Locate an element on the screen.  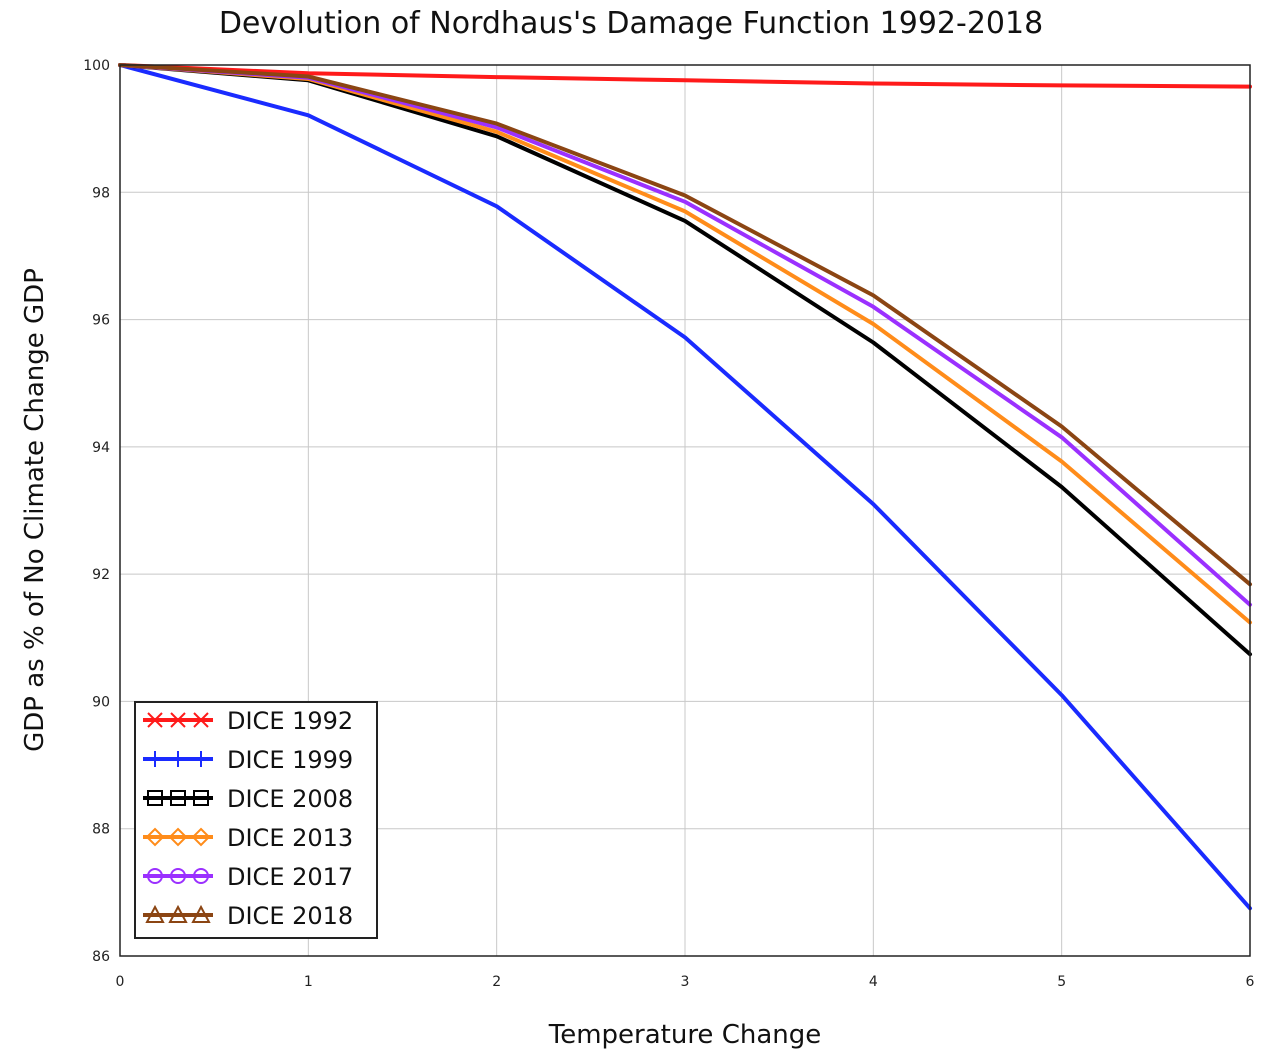
legend-label: DICE 2018 is located at coordinates (290, 916).